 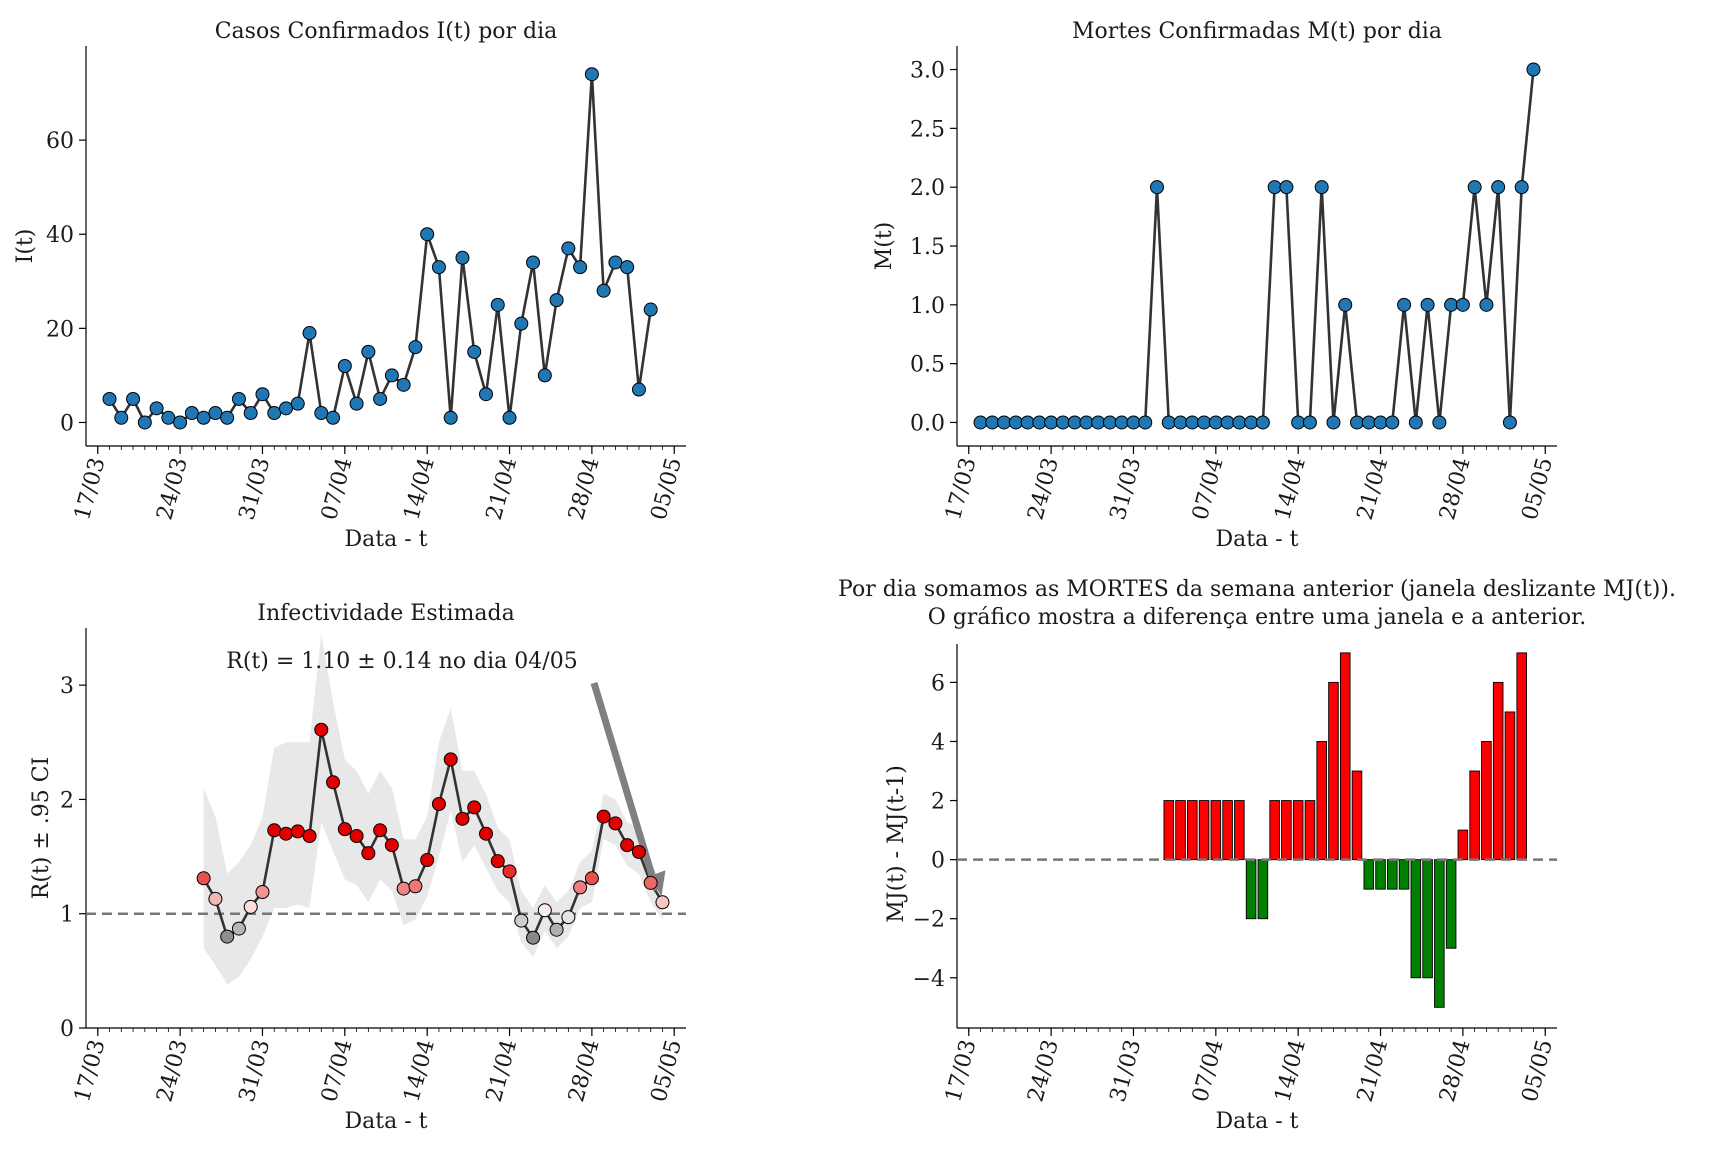 I want to click on y-tick-label: 60, so click(x=60, y=141).